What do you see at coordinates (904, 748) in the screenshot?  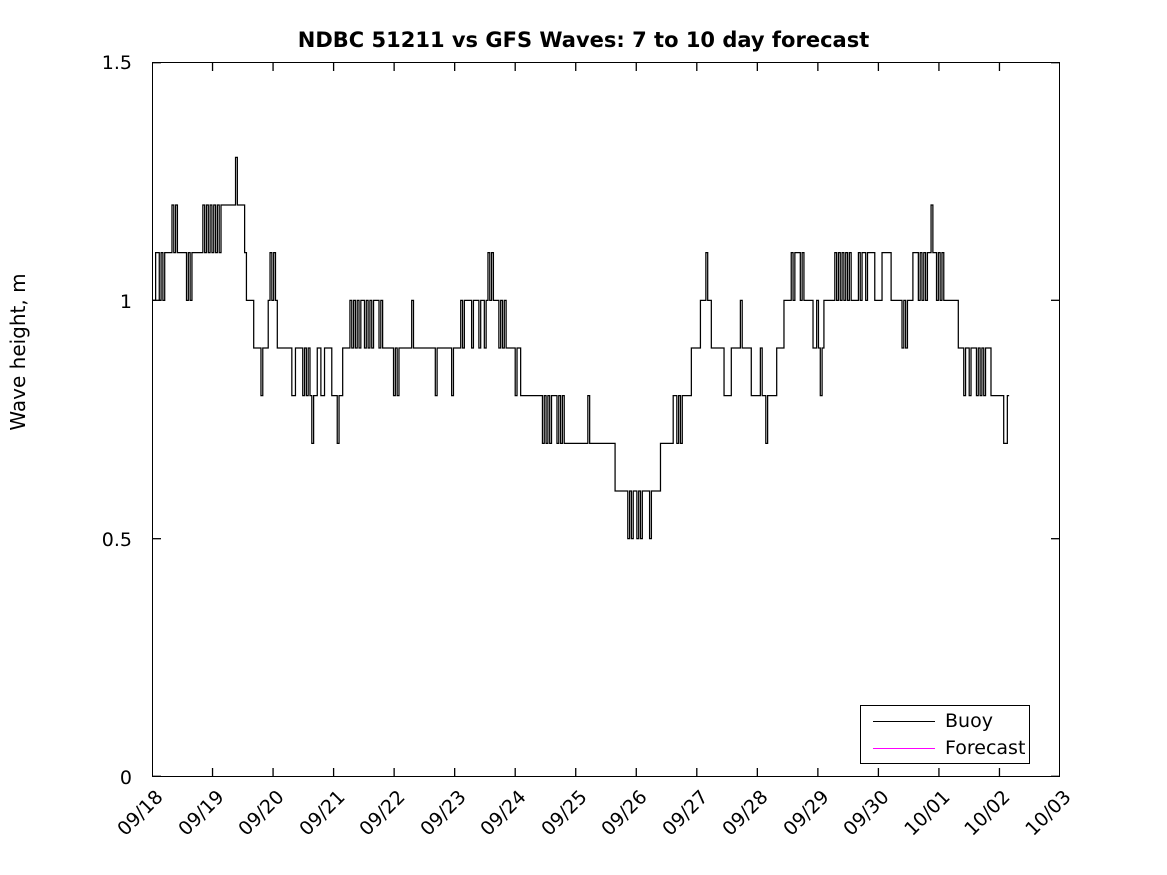 I see `legend-swatch-forecast` at bounding box center [904, 748].